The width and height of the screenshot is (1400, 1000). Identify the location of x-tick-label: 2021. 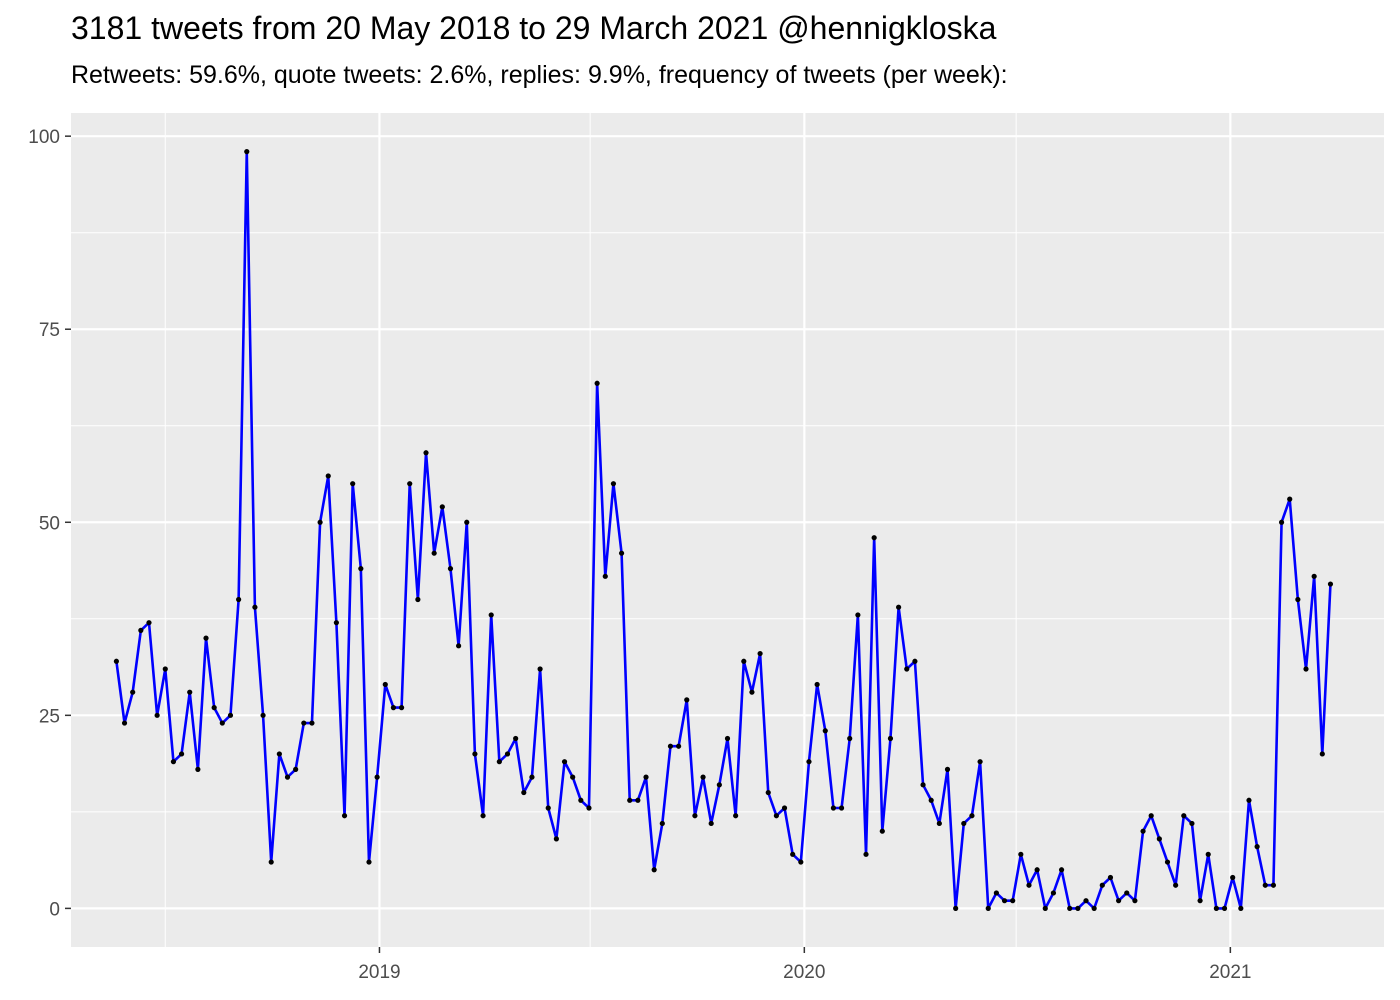
(1230, 972).